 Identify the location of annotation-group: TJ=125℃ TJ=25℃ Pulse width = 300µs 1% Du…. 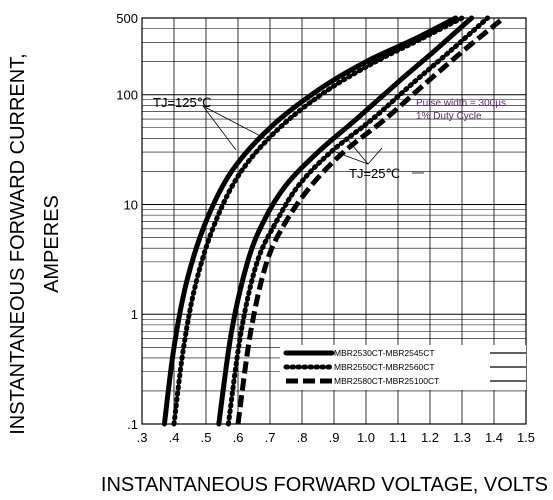
(329, 138).